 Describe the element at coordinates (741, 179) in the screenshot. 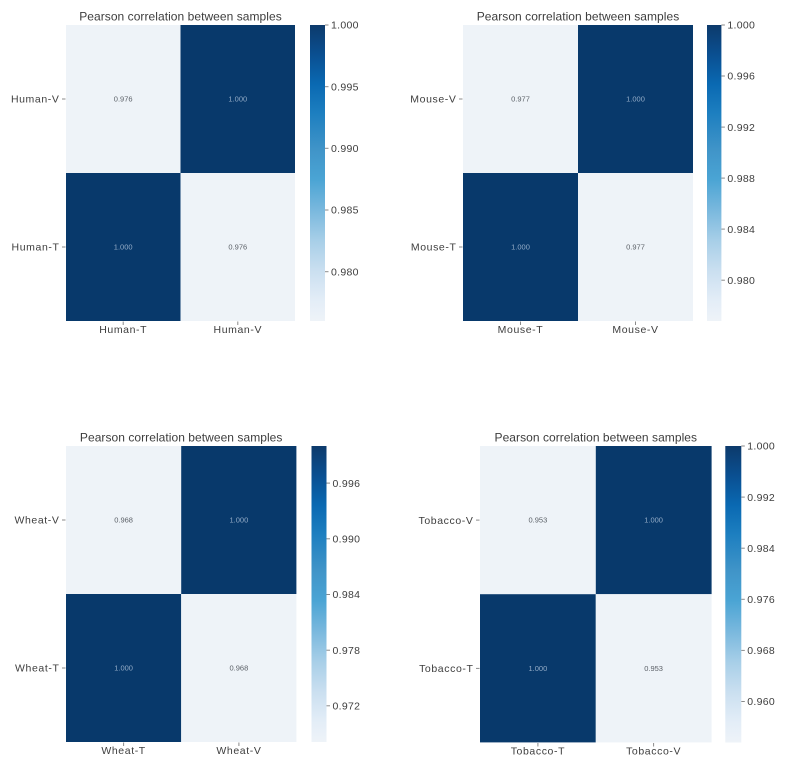

I see `svg-text: 0.988` at that location.